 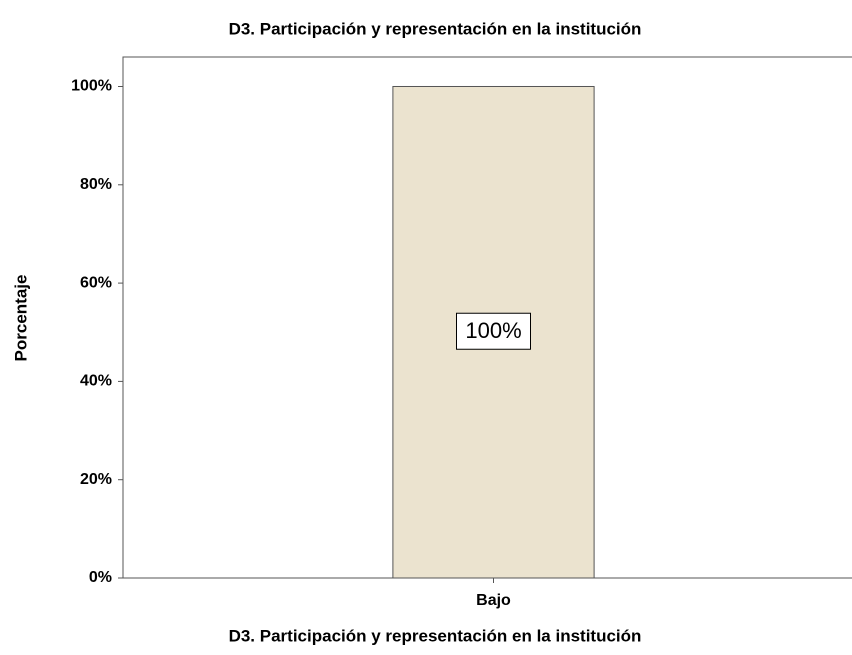 What do you see at coordinates (96, 479) in the screenshot?
I see `y-tick-label: 20%` at bounding box center [96, 479].